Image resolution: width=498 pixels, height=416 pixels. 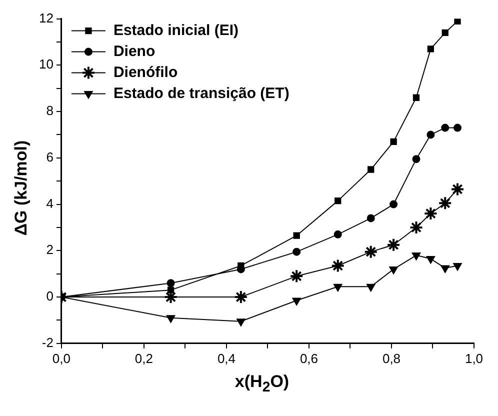 What do you see at coordinates (391, 358) in the screenshot?
I see `x-tick-label: 0,8` at bounding box center [391, 358].